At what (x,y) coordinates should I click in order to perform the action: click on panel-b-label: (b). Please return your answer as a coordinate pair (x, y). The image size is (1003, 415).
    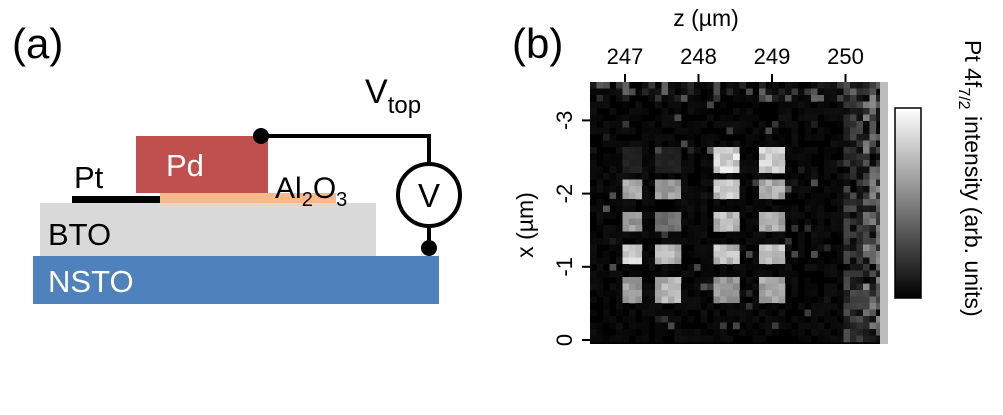
    Looking at the image, I should click on (537, 43).